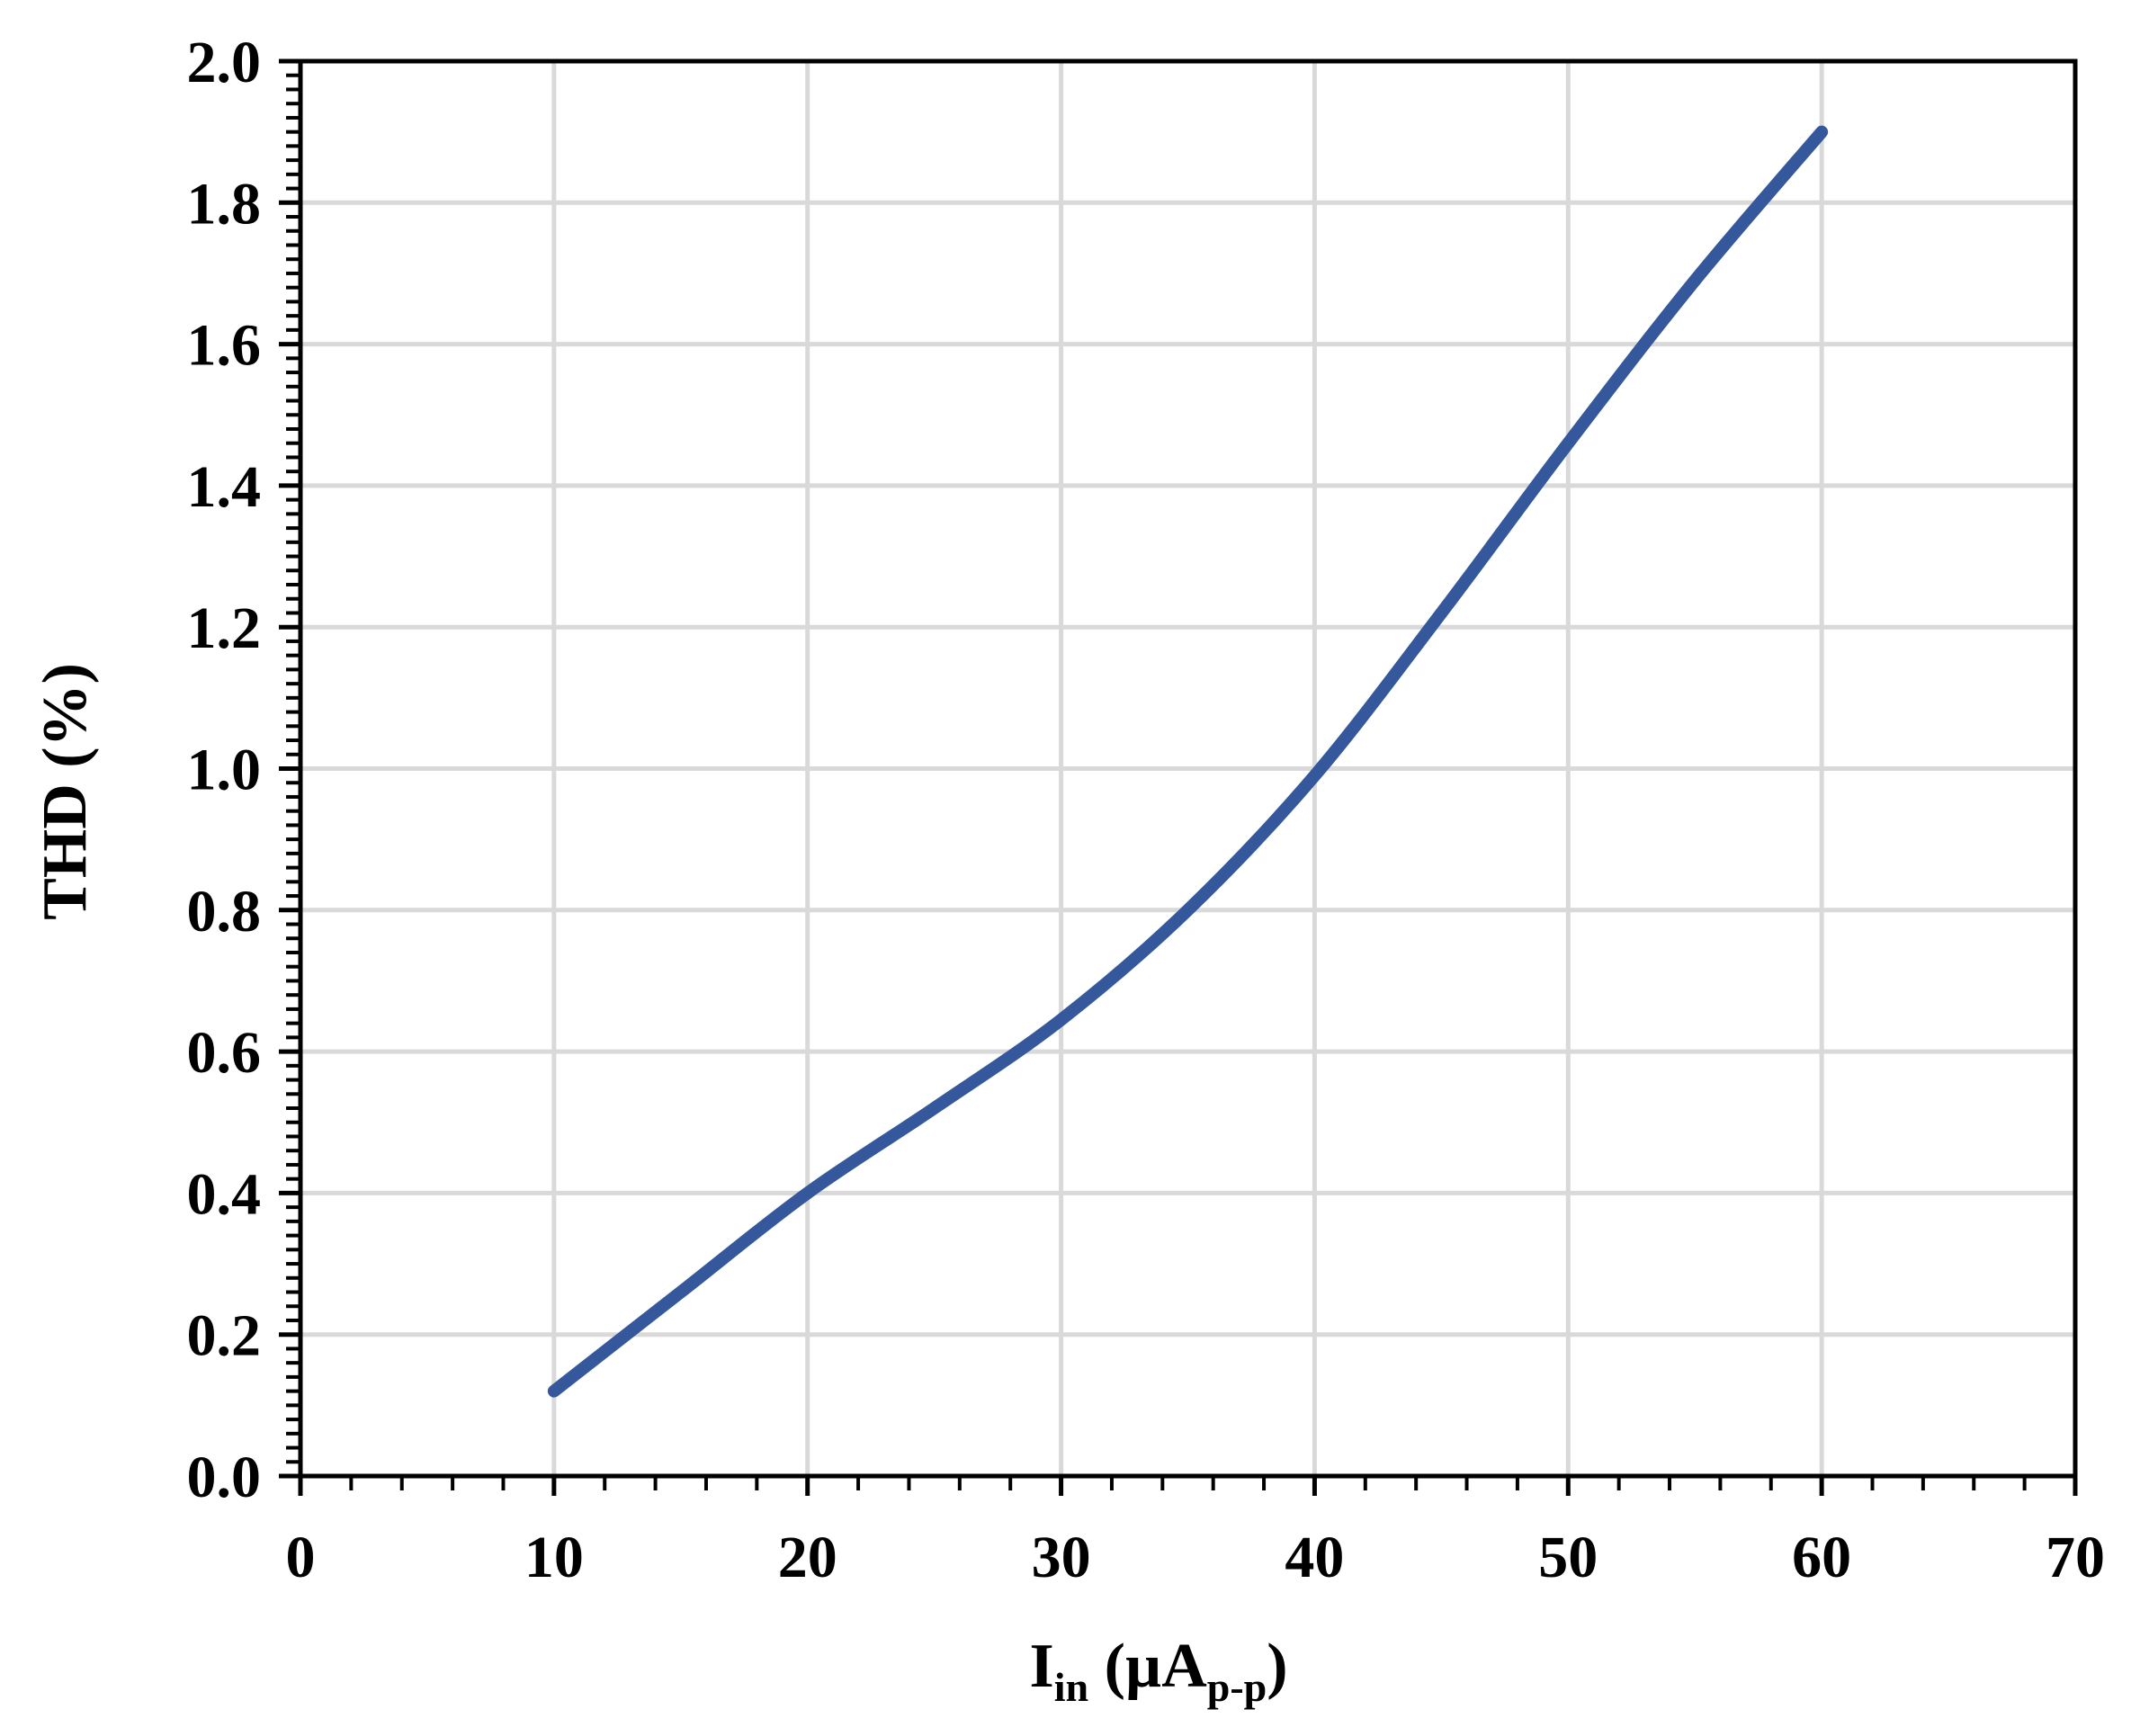  Describe the element at coordinates (224, 911) in the screenshot. I see `y-tick-label: 0.8` at that location.